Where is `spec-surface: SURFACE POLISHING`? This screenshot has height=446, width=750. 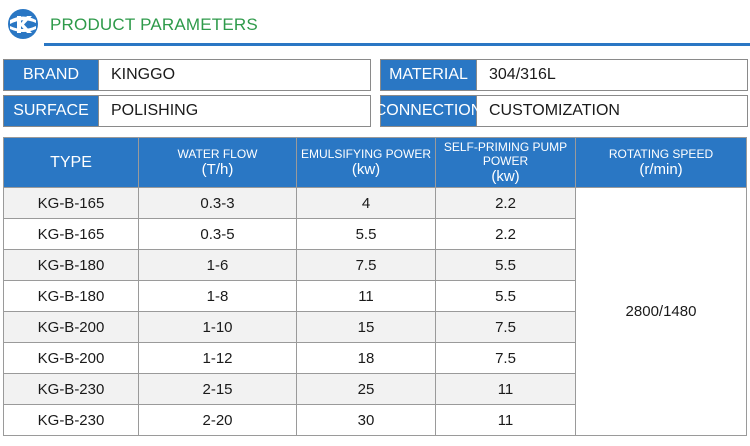 spec-surface: SURFACE POLISHING is located at coordinates (187, 111).